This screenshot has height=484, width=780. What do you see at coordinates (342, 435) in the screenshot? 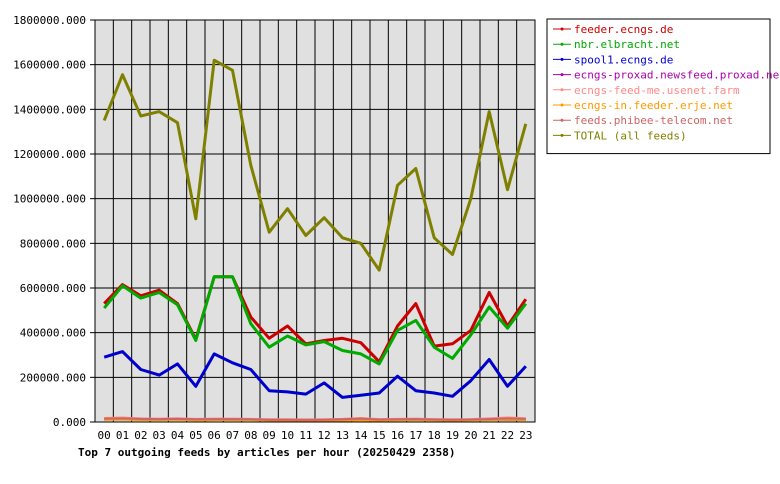
I see `x-tick-label: 13` at bounding box center [342, 435].